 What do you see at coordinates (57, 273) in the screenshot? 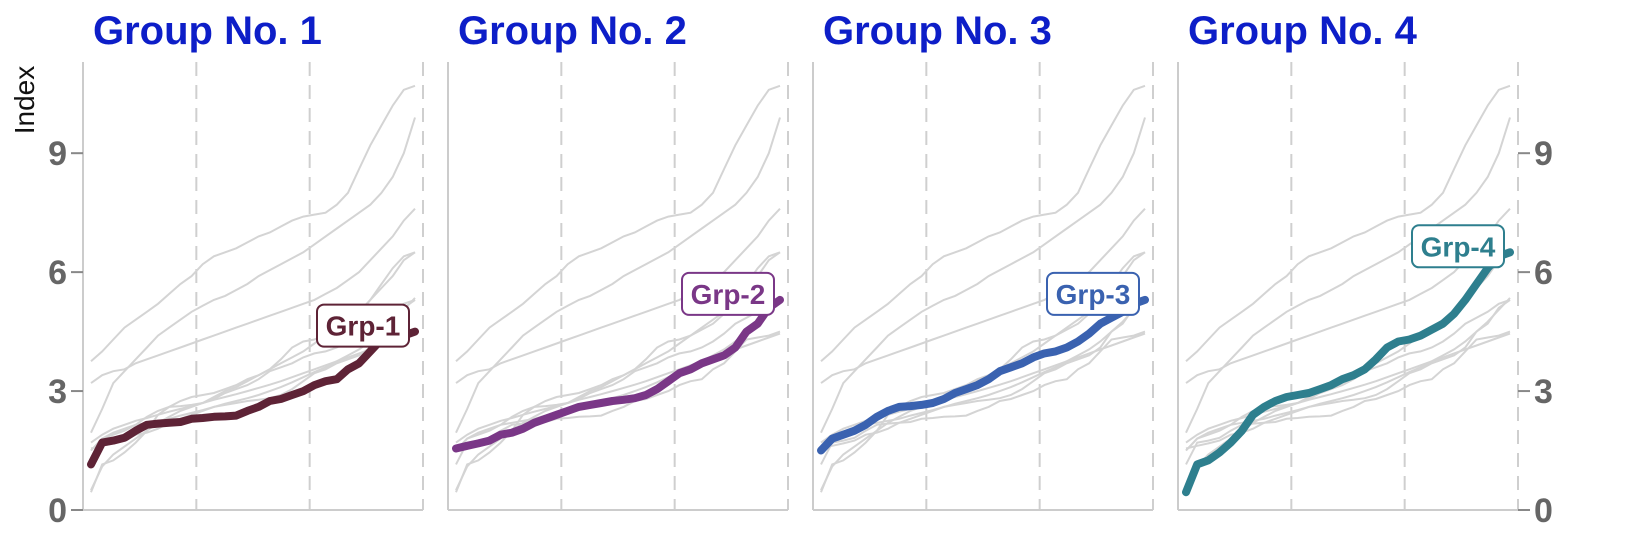
I see `y-tick-label: 6` at bounding box center [57, 273].